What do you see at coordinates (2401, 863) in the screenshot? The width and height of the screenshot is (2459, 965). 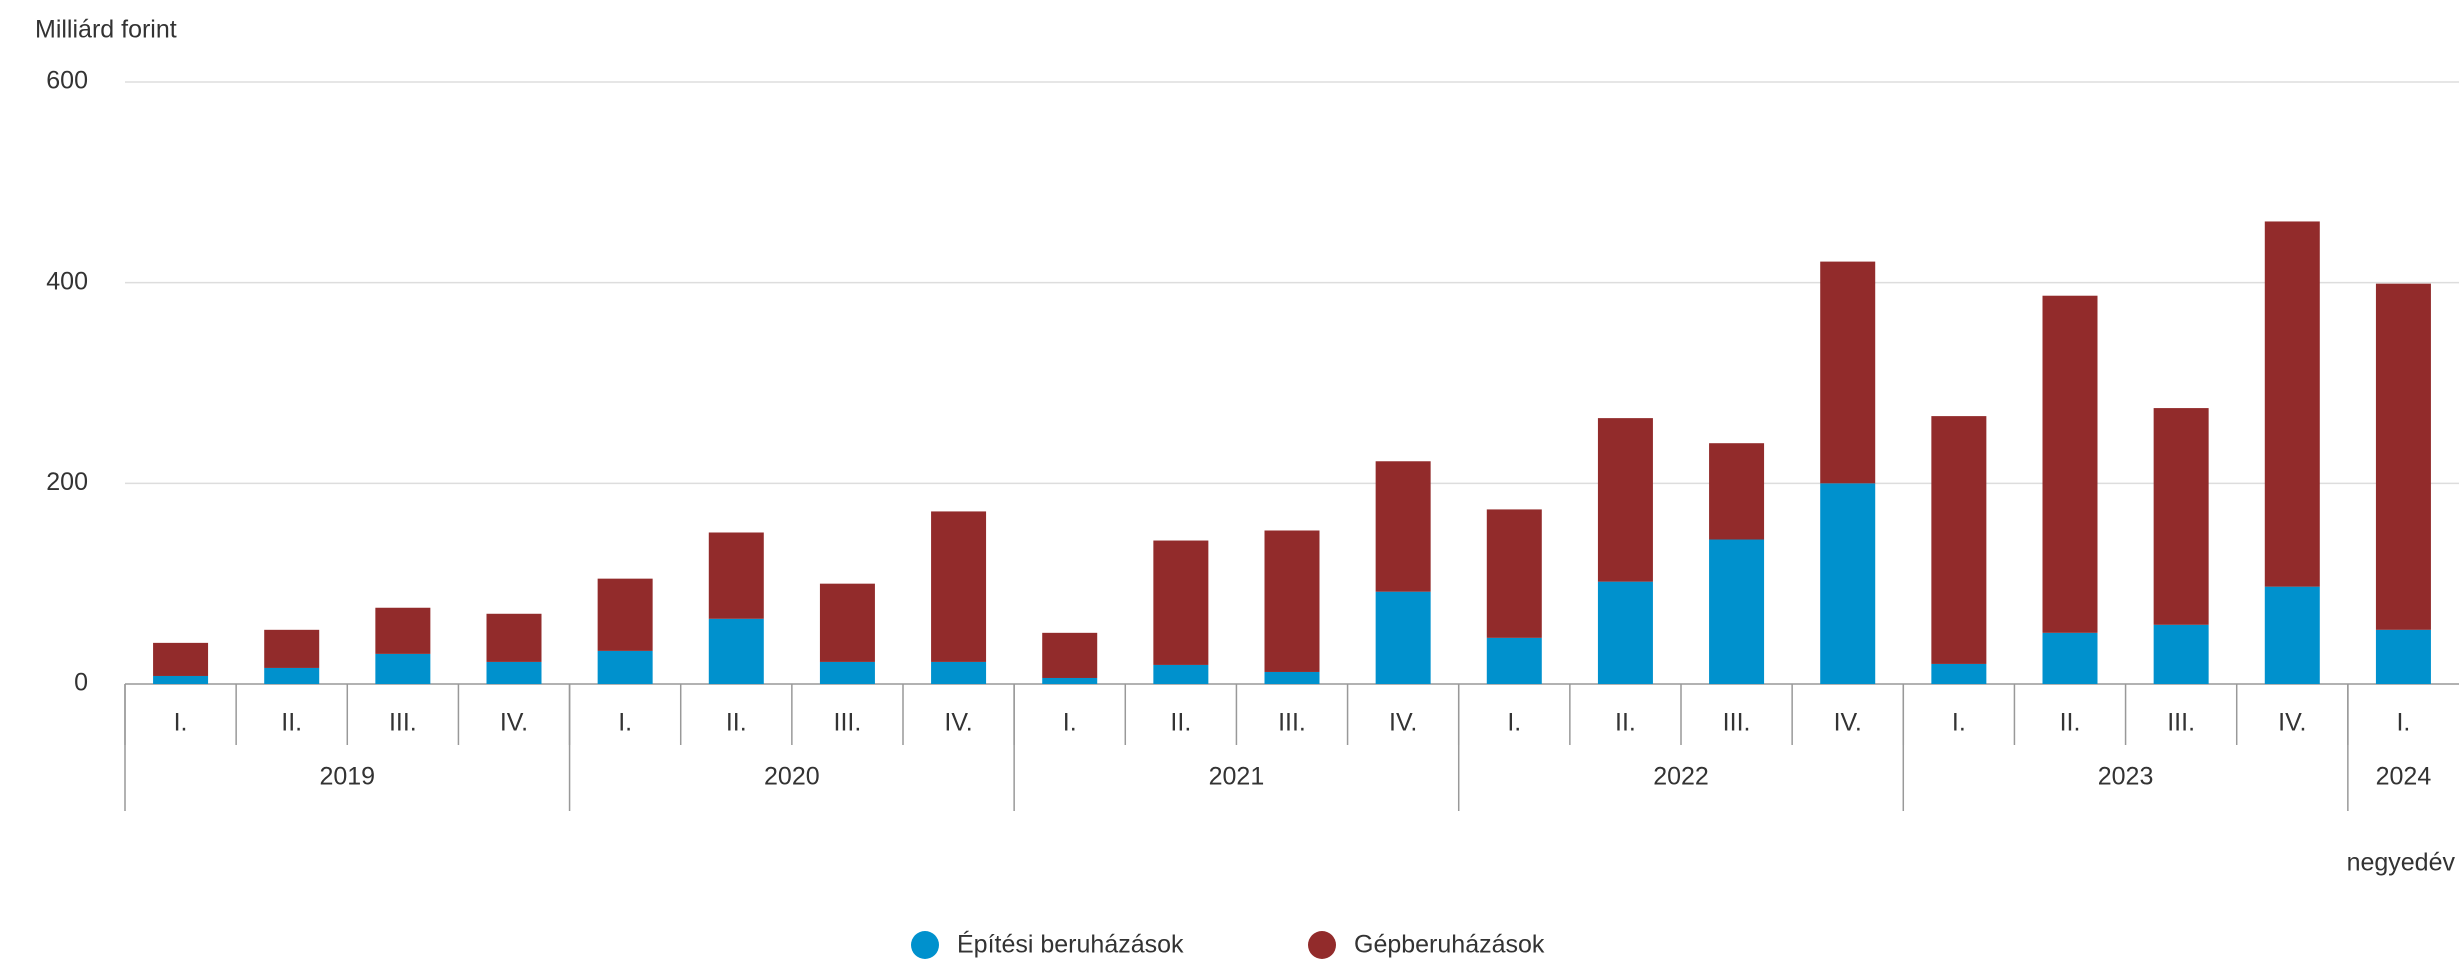 I see `x-axis-label: negyedév` at bounding box center [2401, 863].